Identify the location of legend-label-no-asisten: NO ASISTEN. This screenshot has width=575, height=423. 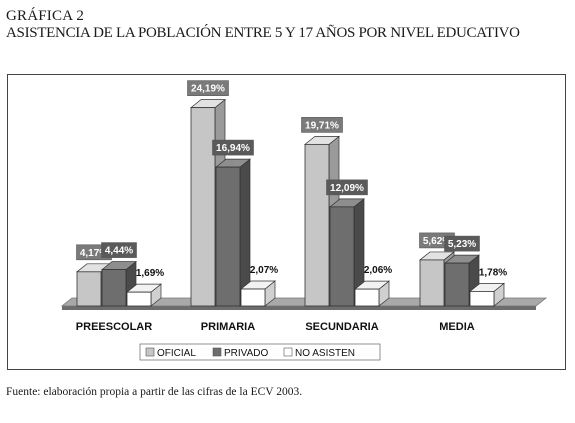
(325, 353).